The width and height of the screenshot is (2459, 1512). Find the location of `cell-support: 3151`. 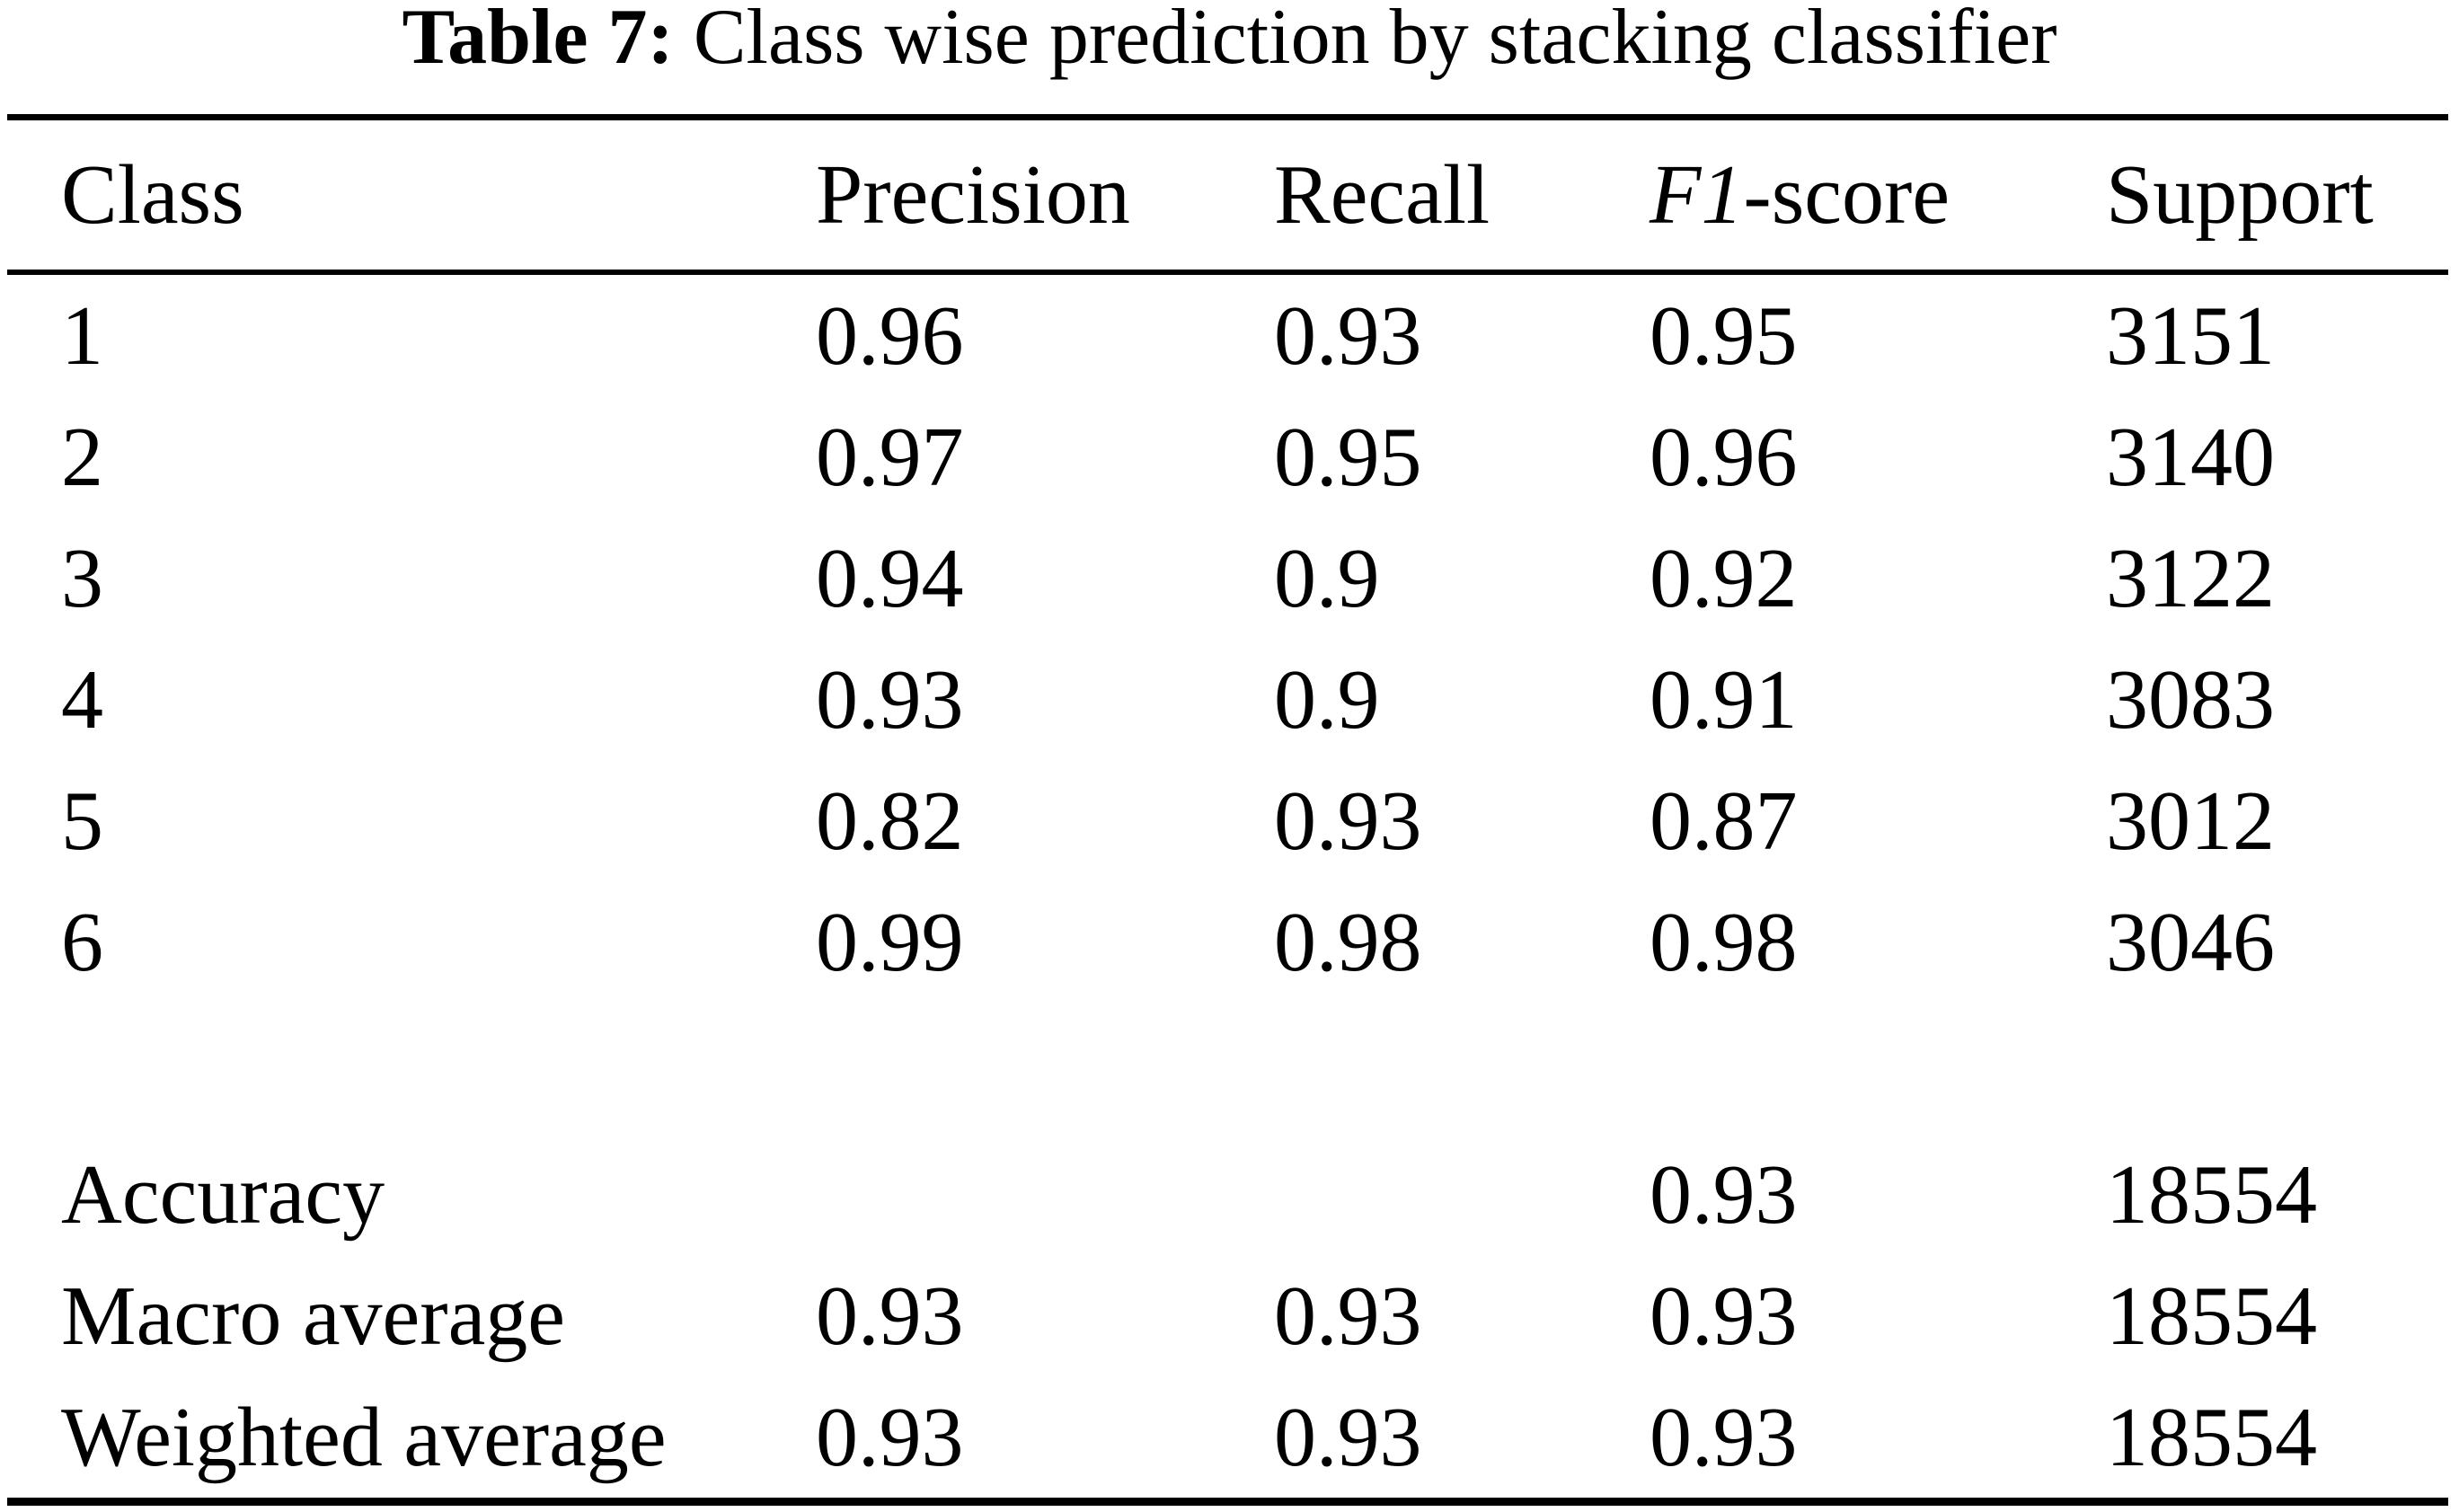

cell-support: 3151 is located at coordinates (2190, 336).